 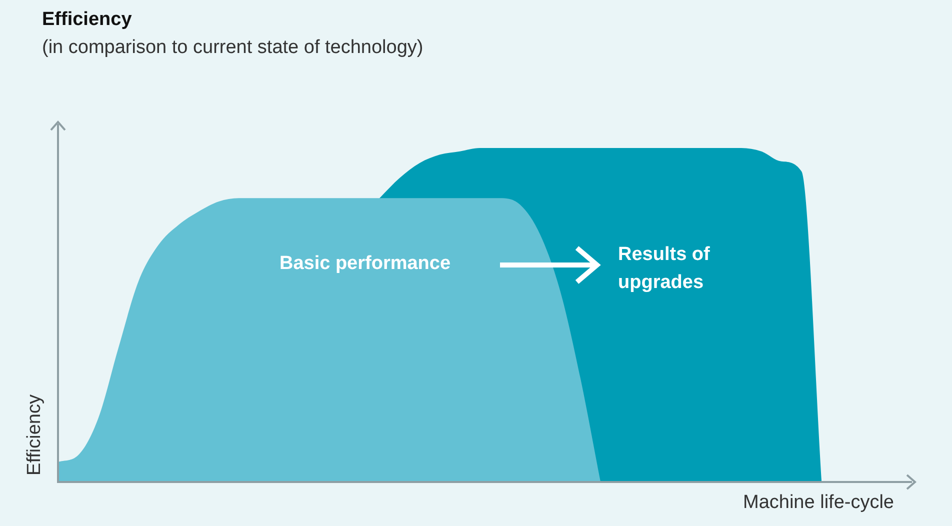 I want to click on chart-title: Efficiency, so click(x=87, y=20).